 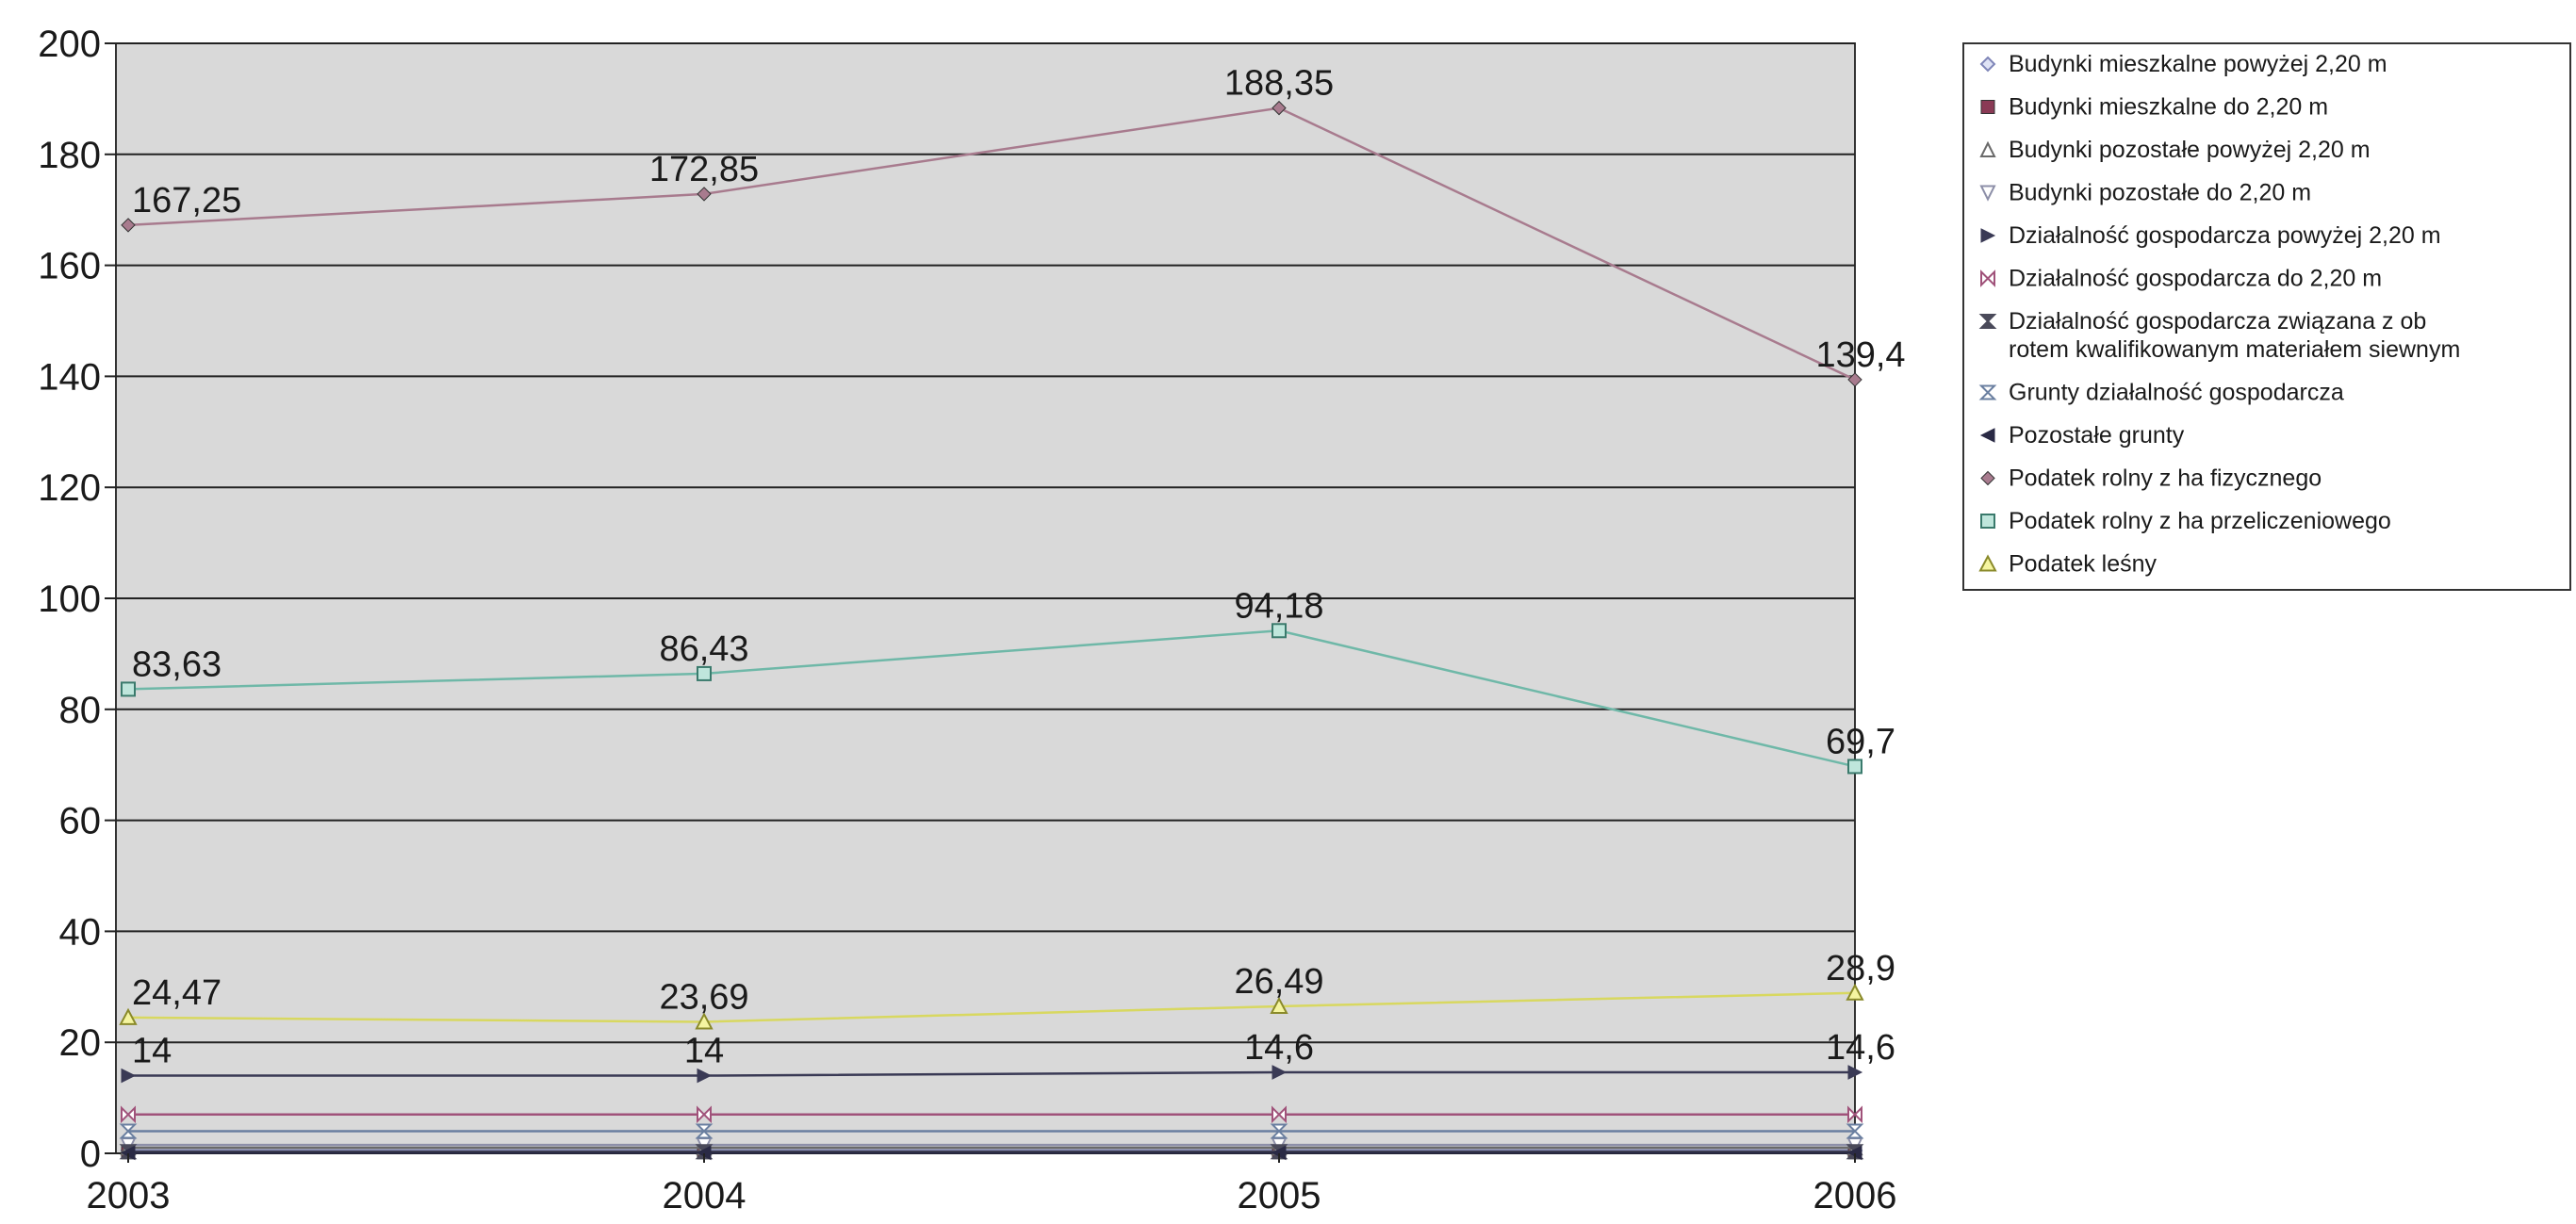 I want to click on legend-label: Podatek rolny z ha przeliczeniowego, so click(x=2200, y=521).